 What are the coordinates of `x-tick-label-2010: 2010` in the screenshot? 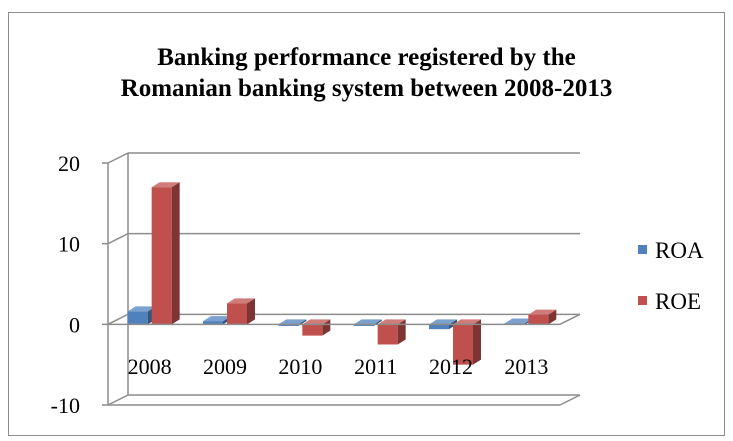 It's located at (300, 366).